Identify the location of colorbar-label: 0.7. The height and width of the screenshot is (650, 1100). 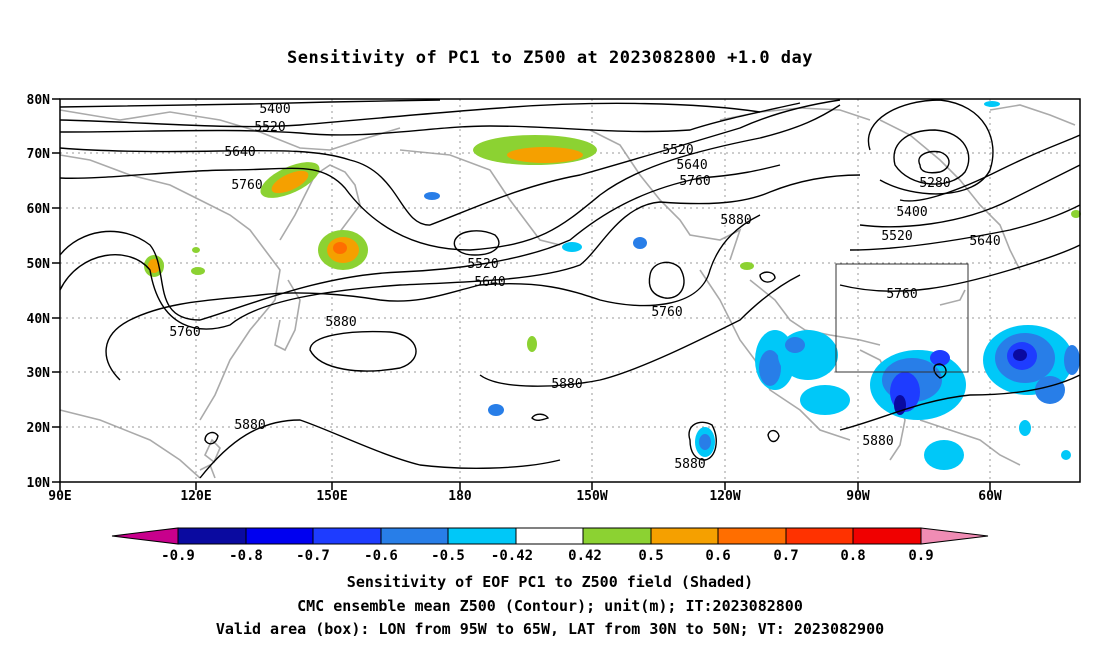
(785, 556).